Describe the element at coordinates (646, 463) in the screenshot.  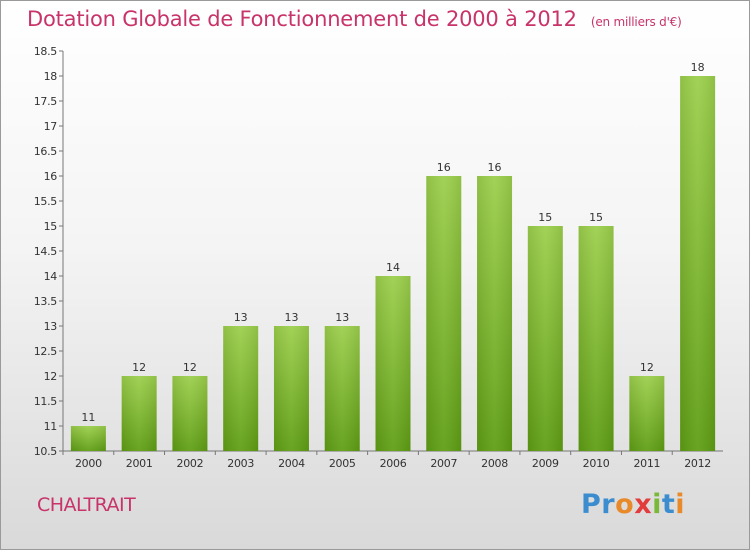
I see `x-tick-label: 2011` at that location.